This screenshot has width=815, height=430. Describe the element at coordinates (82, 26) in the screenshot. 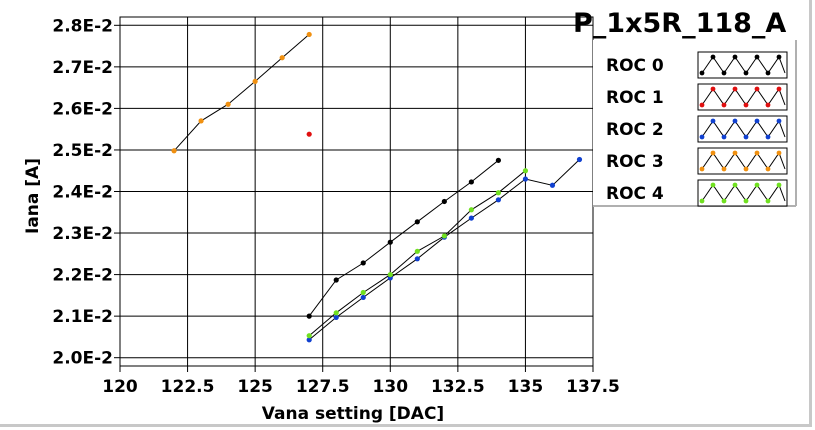

I see `y-tick-label: 2.8E-2` at that location.